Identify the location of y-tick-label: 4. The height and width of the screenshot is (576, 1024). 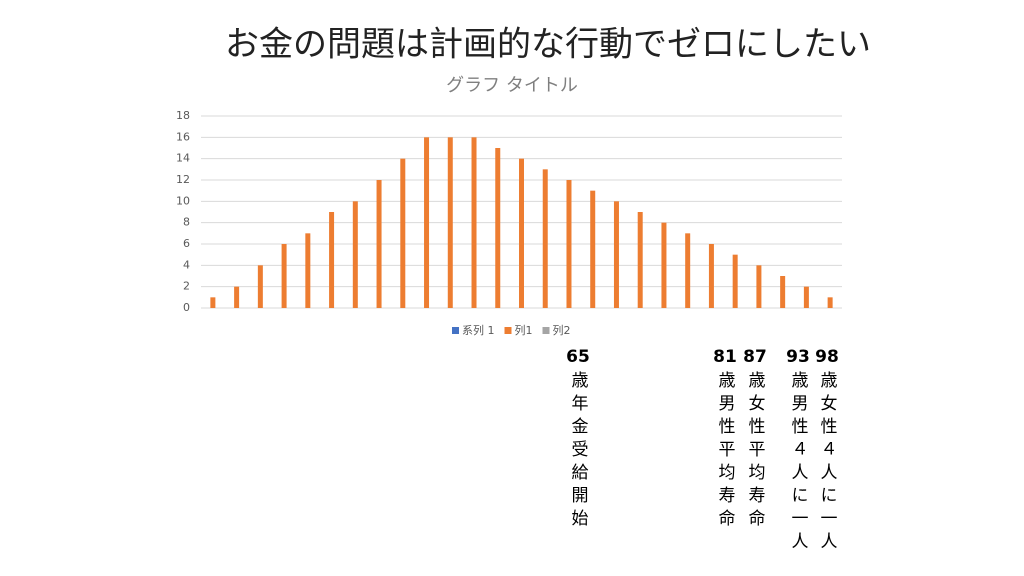
(186, 264).